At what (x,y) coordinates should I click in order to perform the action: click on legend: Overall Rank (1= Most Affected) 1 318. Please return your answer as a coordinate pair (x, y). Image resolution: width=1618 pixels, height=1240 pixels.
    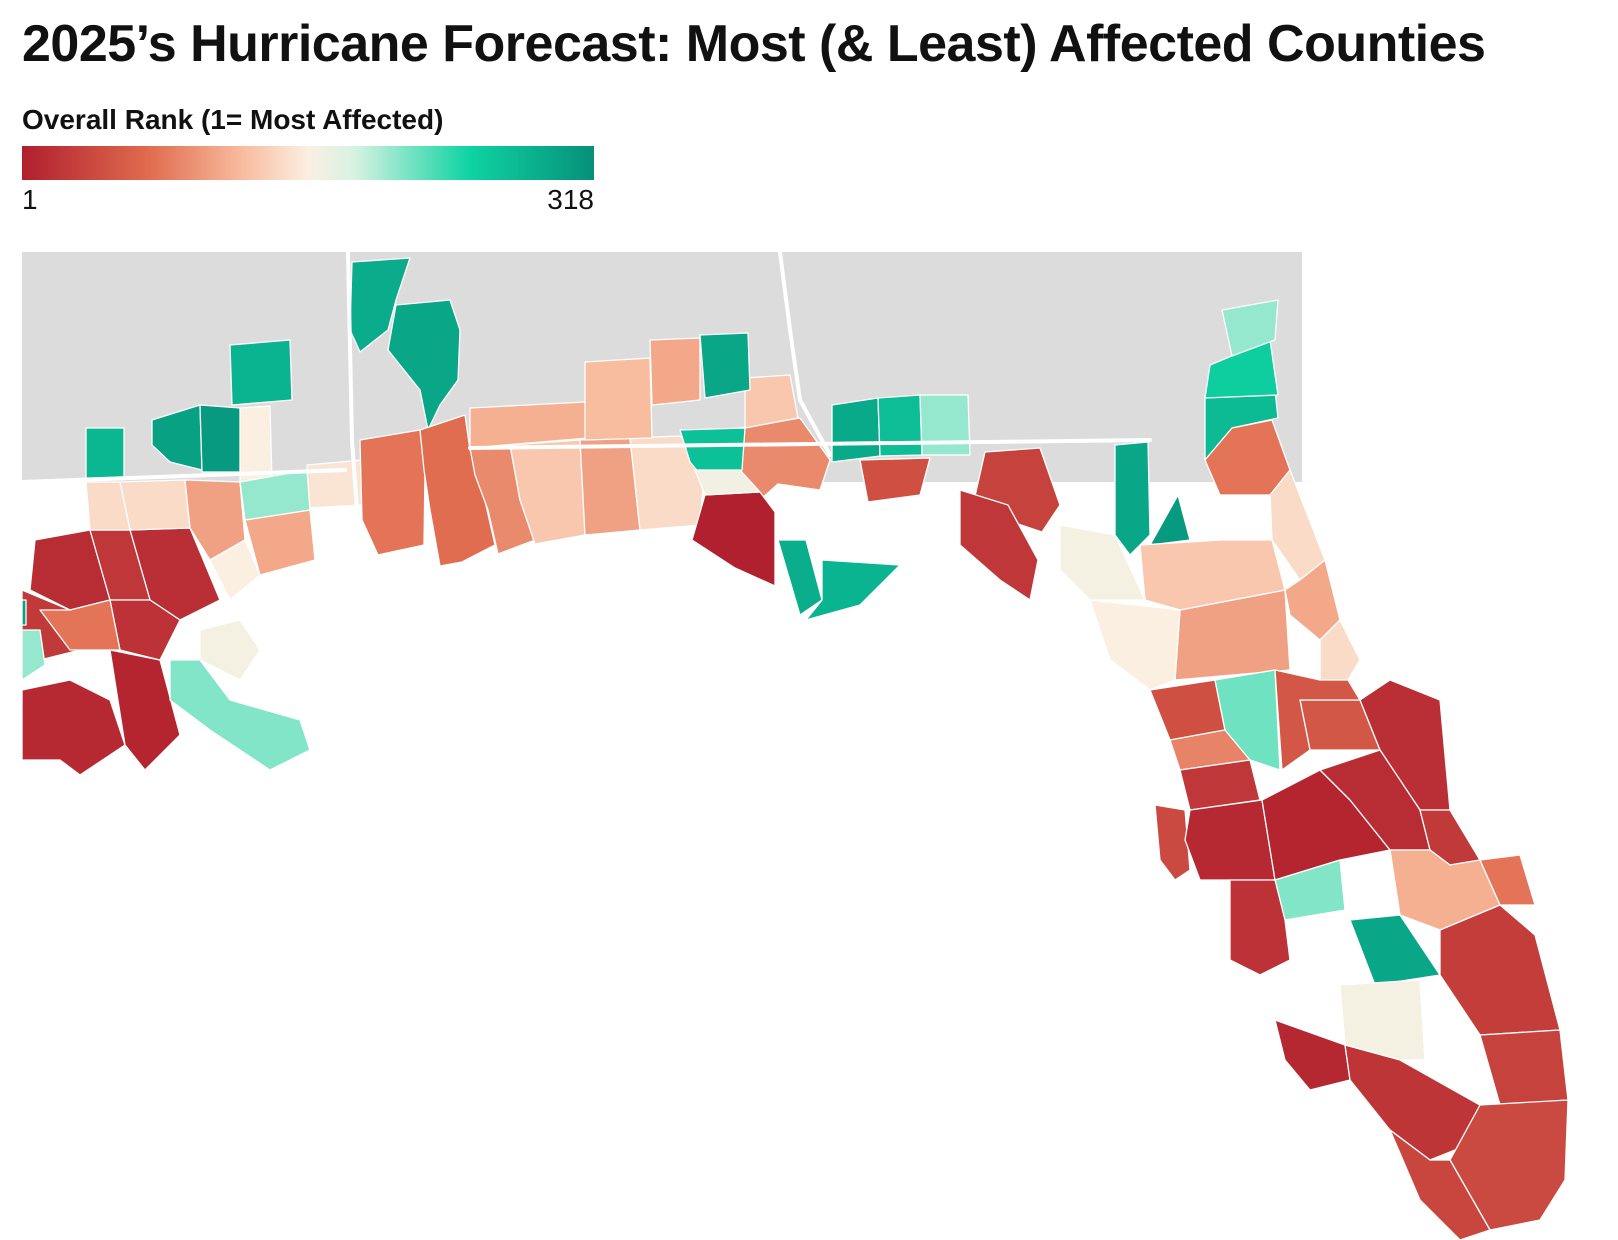
    Looking at the image, I should click on (312, 159).